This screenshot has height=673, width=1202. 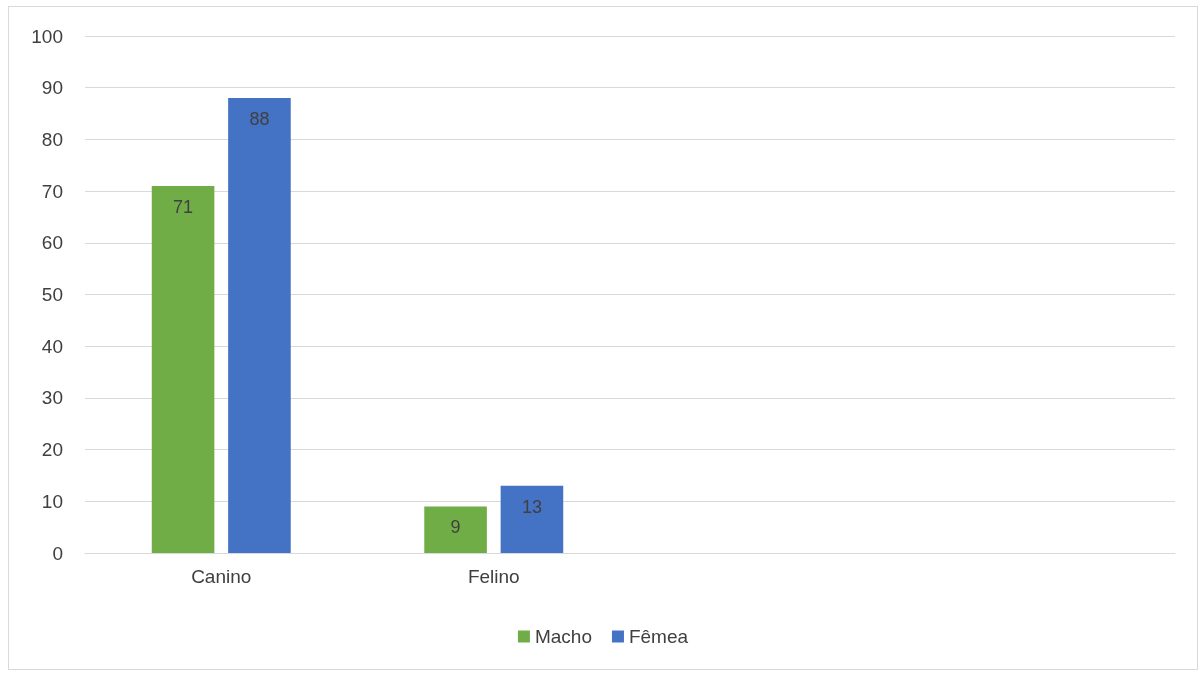 I want to click on y-tick-label: 100, so click(x=47, y=36).